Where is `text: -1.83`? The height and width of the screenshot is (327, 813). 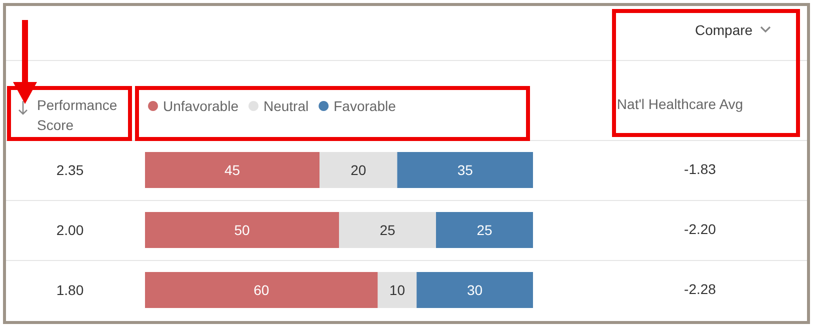
text: -1.83 is located at coordinates (700, 169).